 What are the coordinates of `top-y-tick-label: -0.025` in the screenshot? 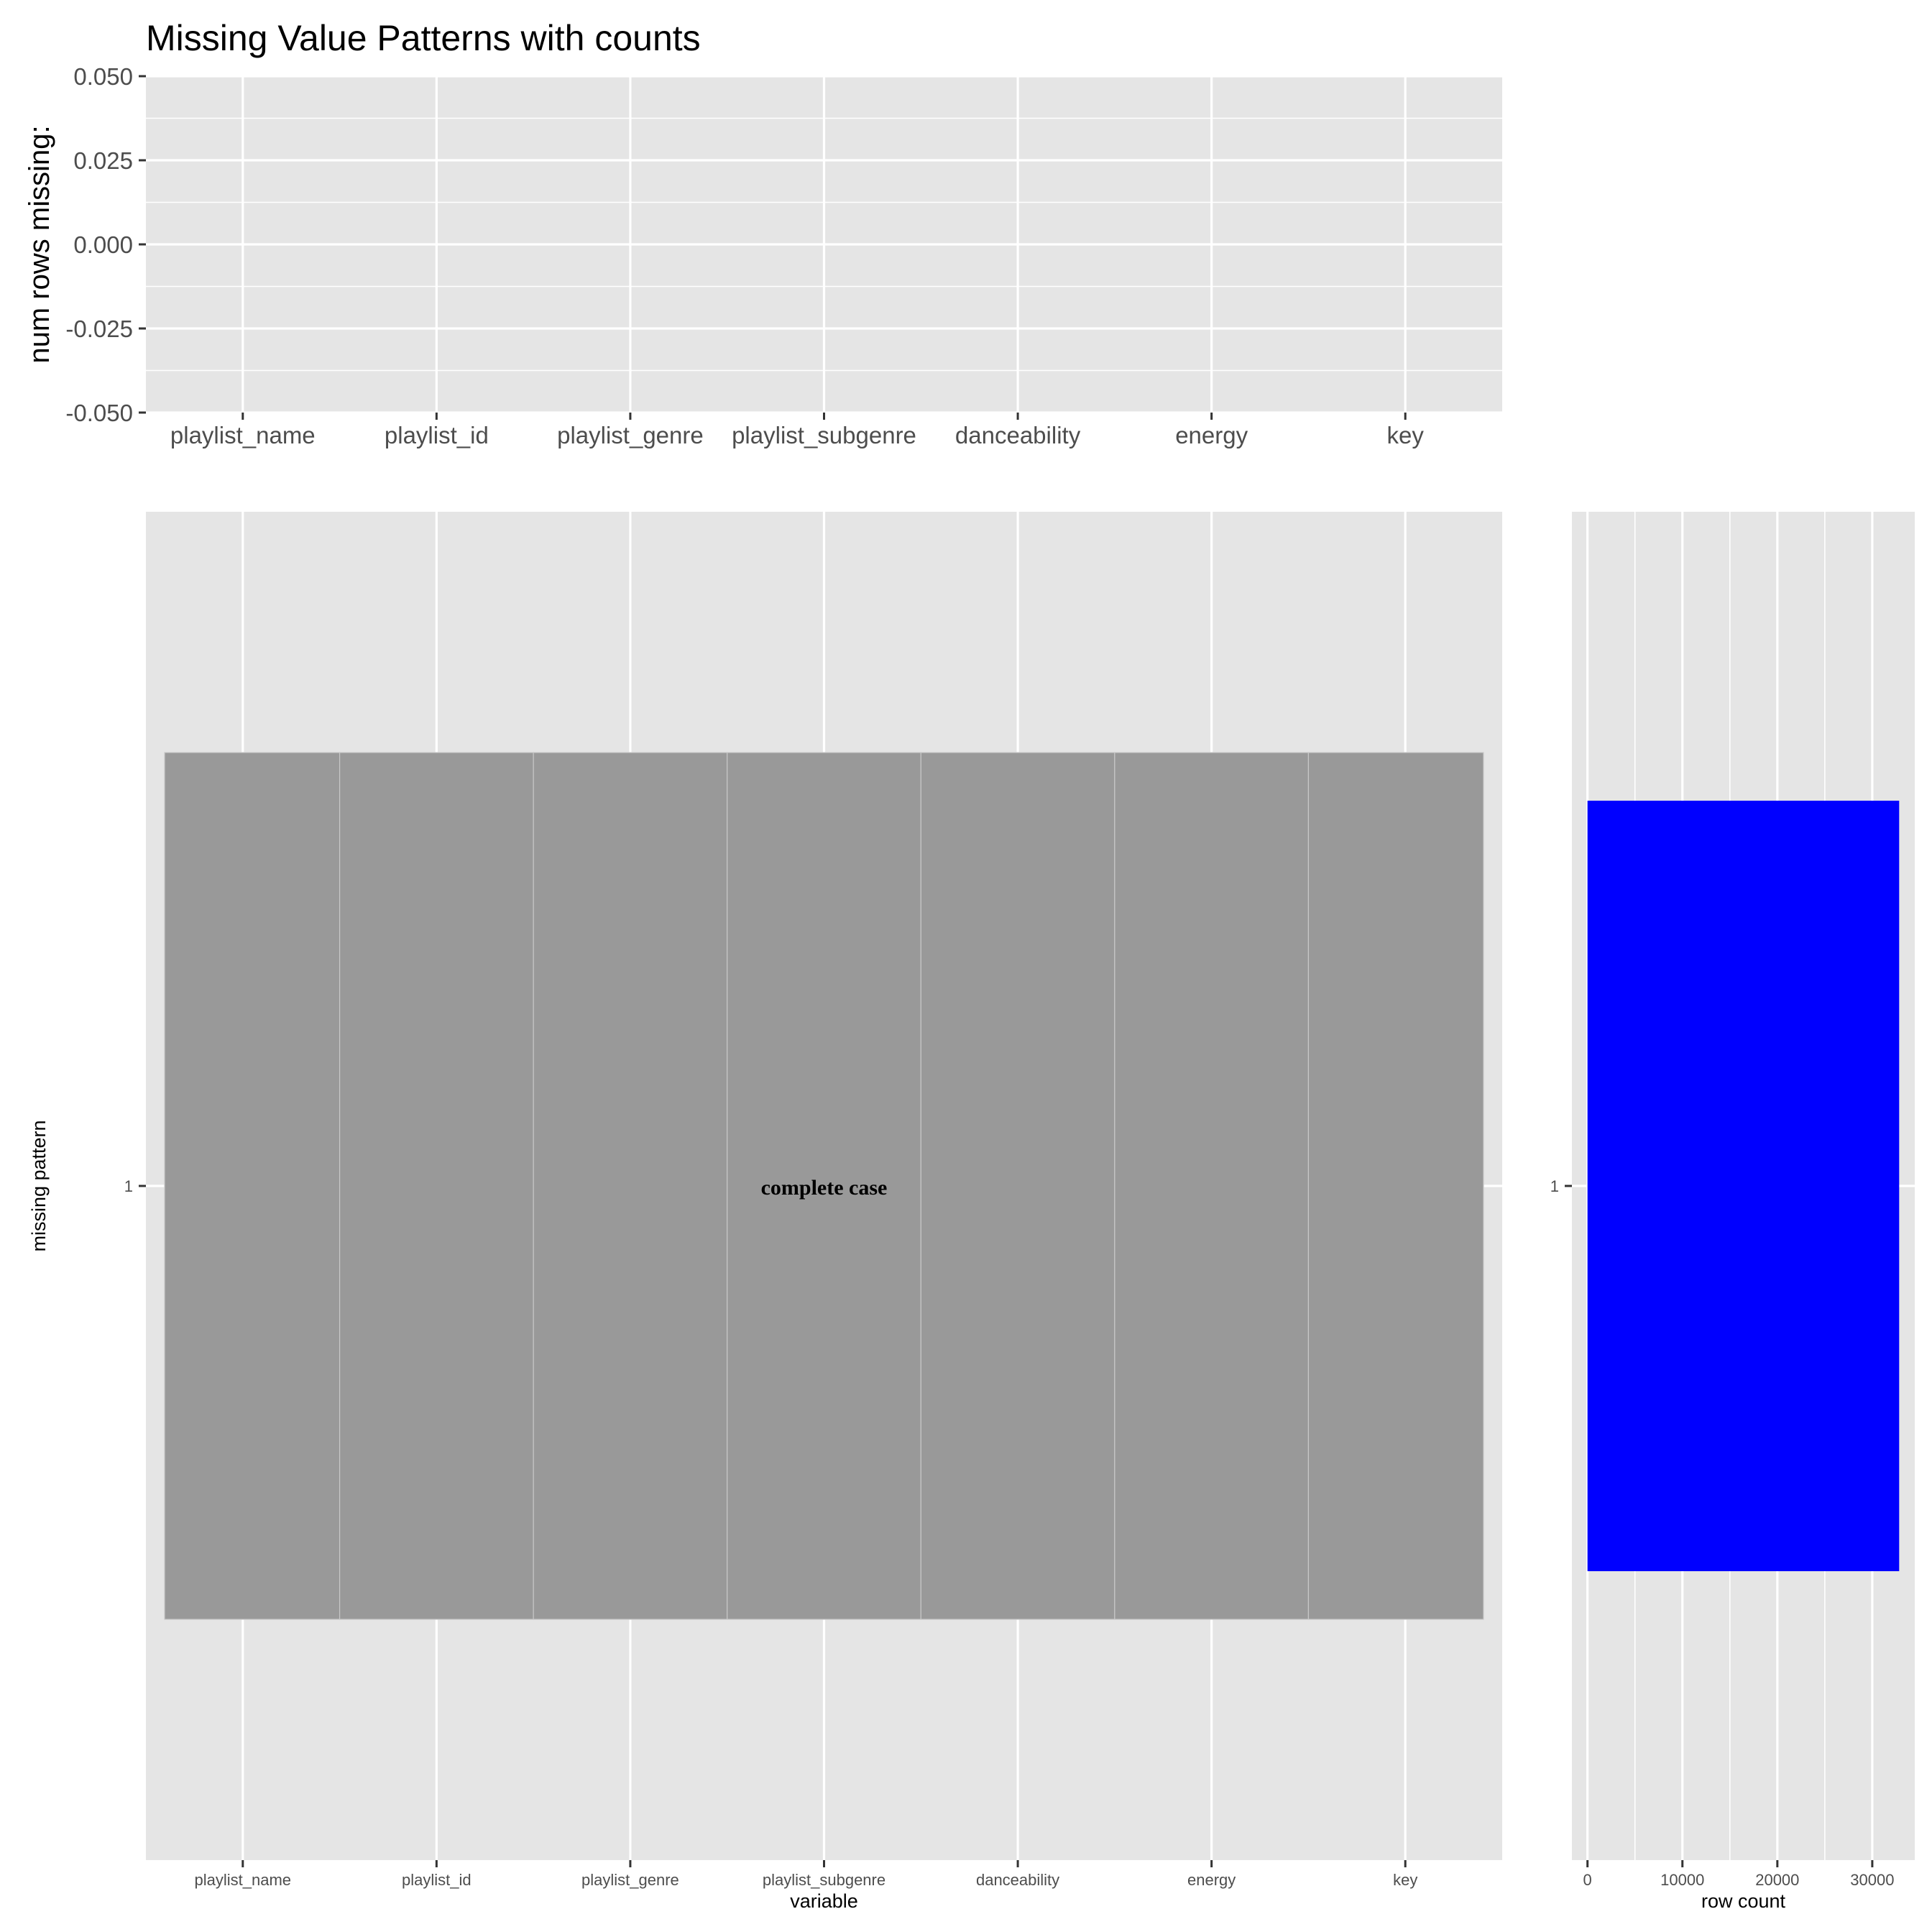 It's located at (99, 329).